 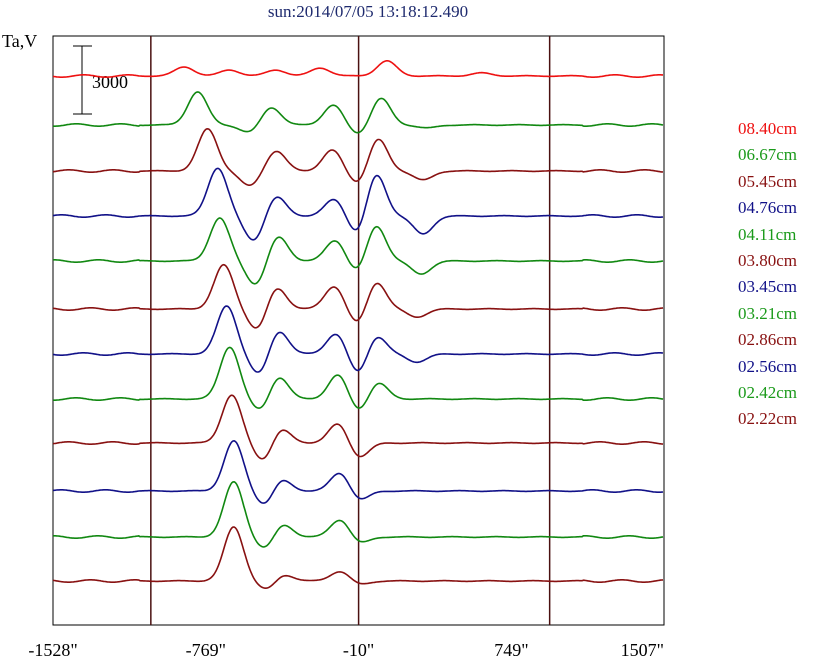 I want to click on legend-item: 03.45cm, so click(x=768, y=287).